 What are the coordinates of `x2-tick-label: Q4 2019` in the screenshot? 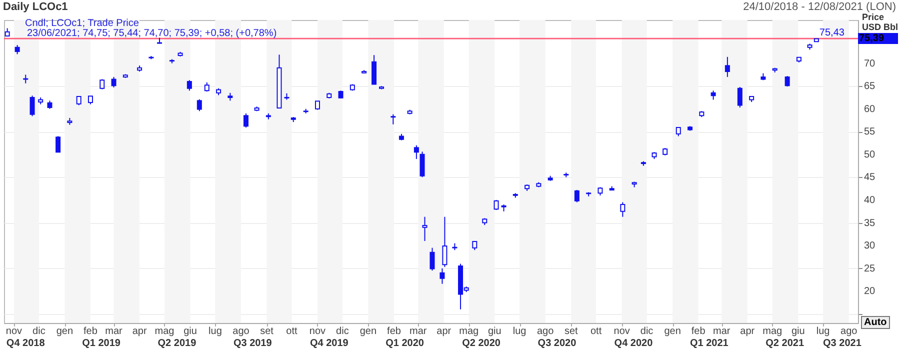 It's located at (329, 343).